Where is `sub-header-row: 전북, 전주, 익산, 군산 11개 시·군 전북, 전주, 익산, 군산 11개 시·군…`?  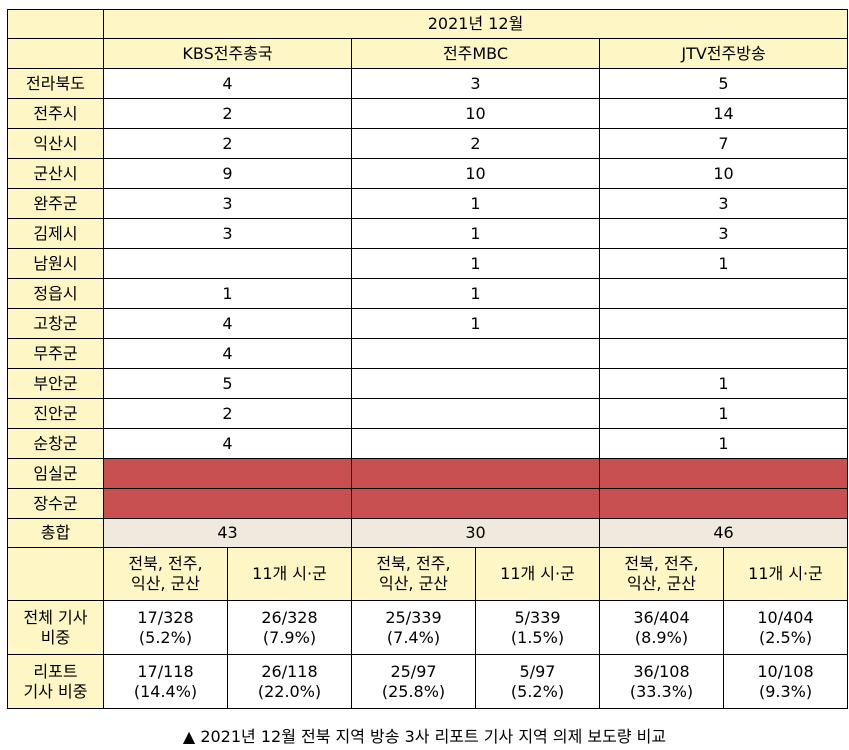
sub-header-row: 전북, 전주, 익산, 군산 11개 시·군 전북, 전주, 익산, 군산 11개 시·군… is located at coordinates (428, 574).